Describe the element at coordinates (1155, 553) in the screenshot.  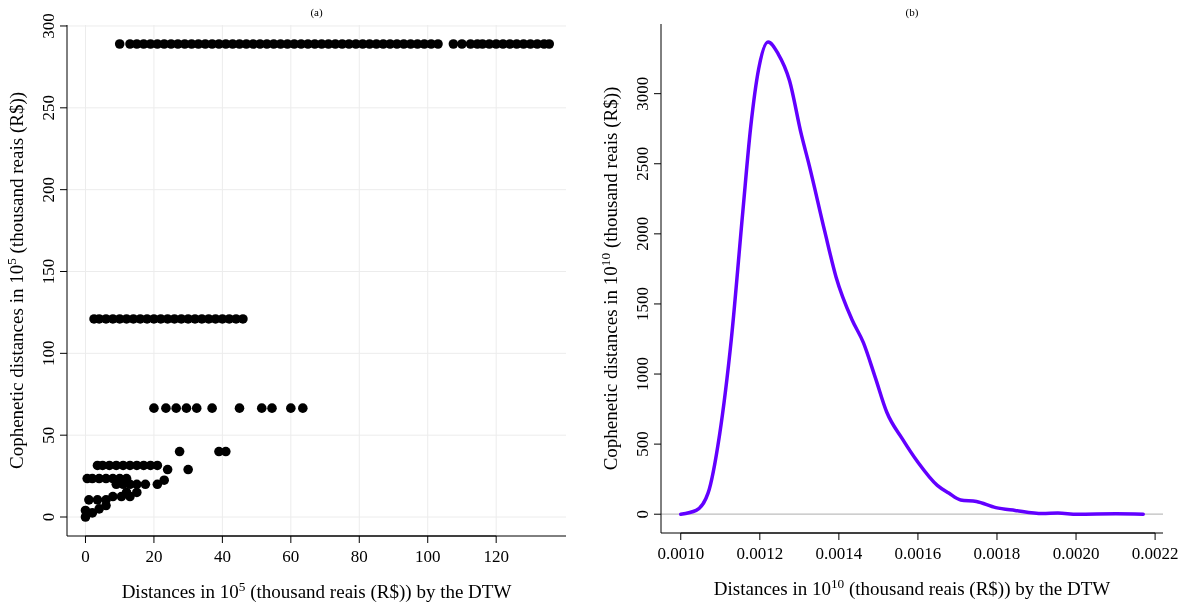
I see `x-tick-label: 0.0022` at that location.